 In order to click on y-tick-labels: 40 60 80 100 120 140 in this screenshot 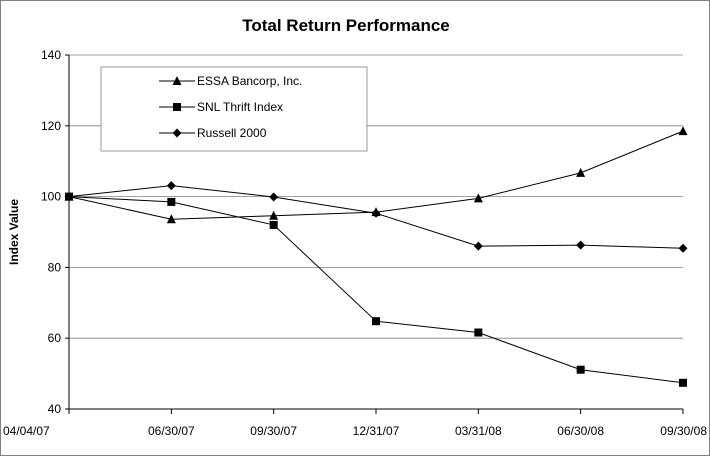, I will do `click(51, 232)`.